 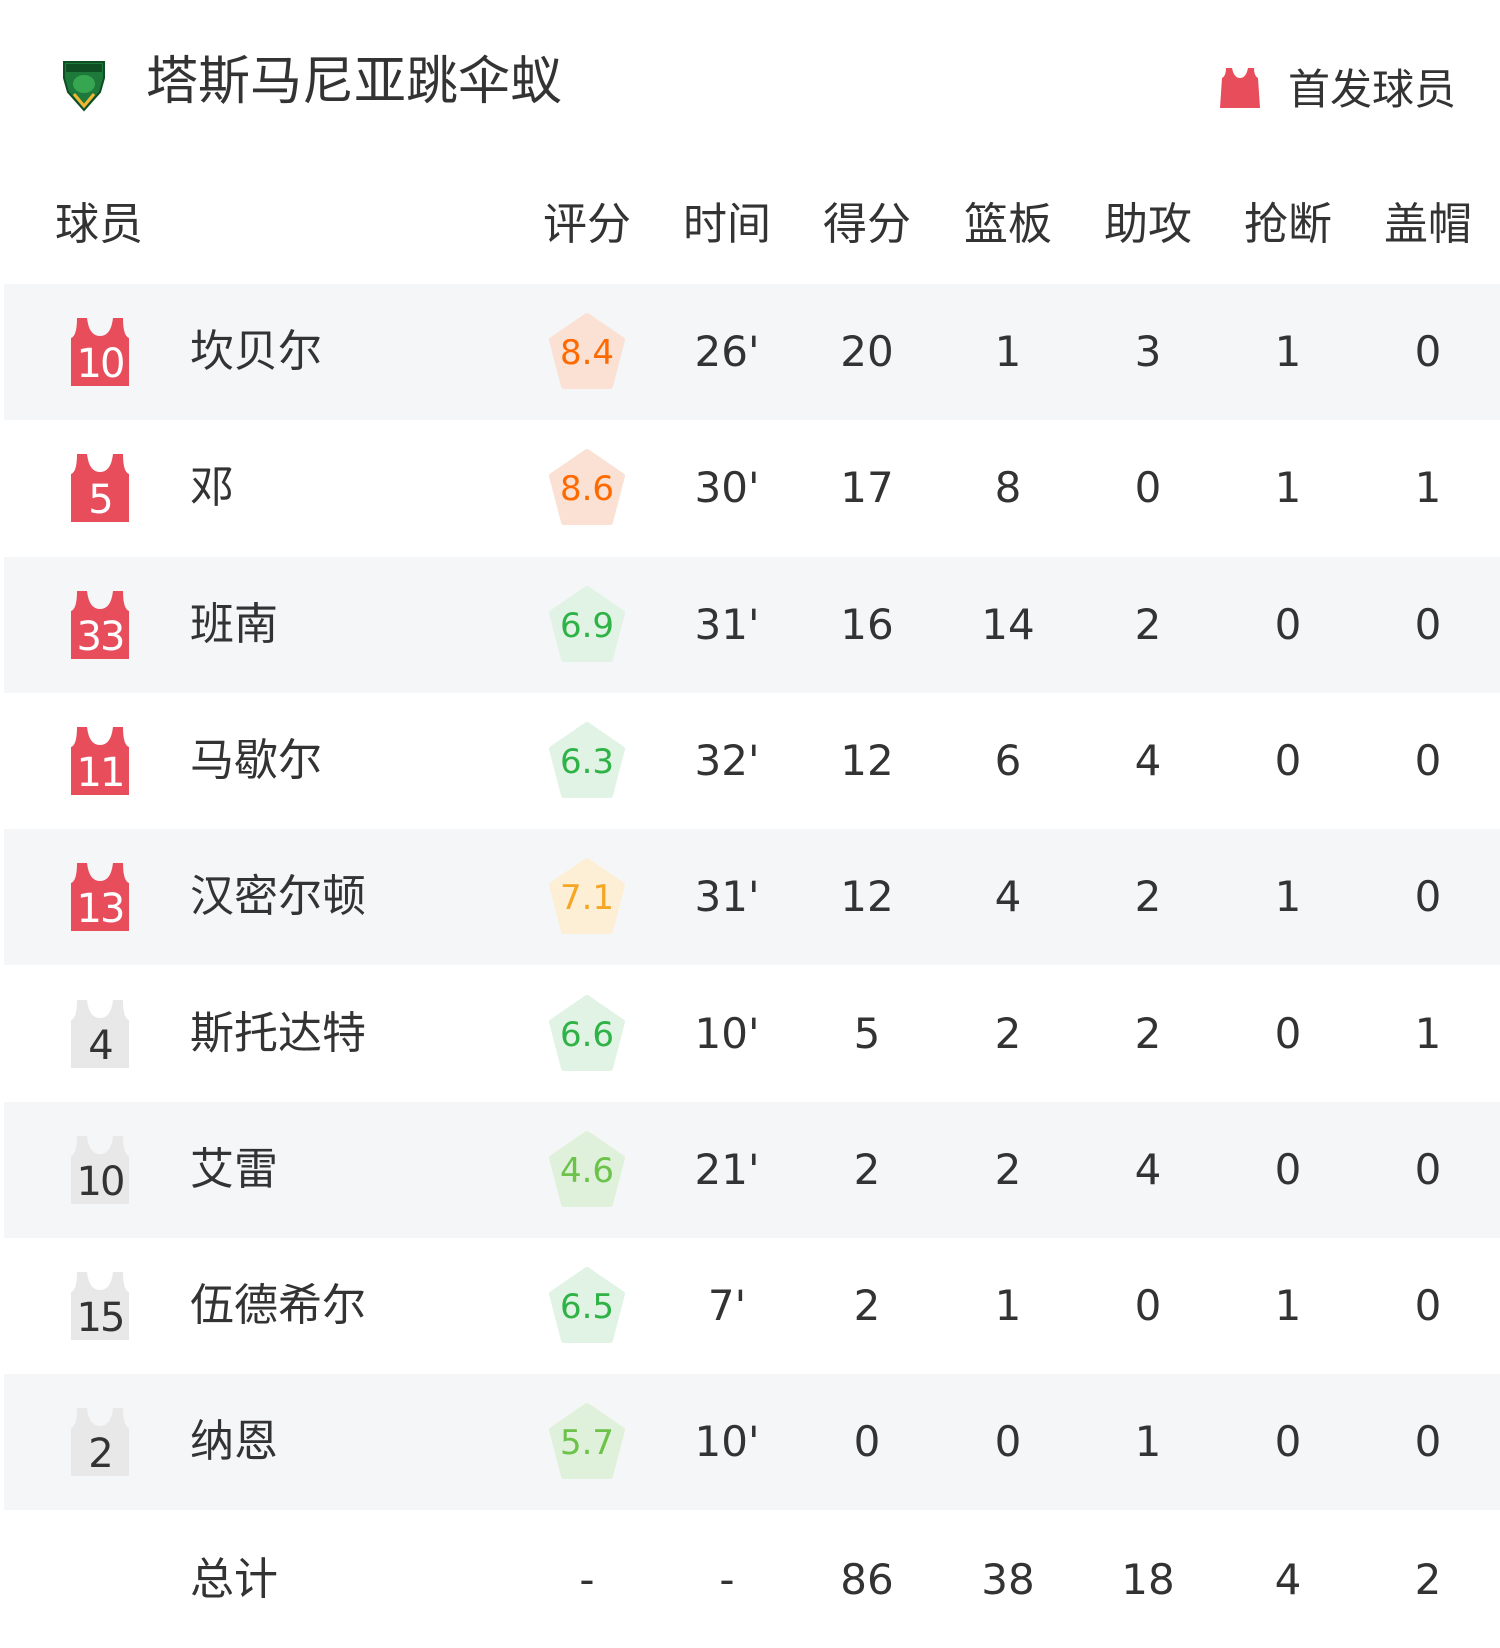 What do you see at coordinates (587, 1443) in the screenshot?
I see `rating-value: 5.7` at bounding box center [587, 1443].